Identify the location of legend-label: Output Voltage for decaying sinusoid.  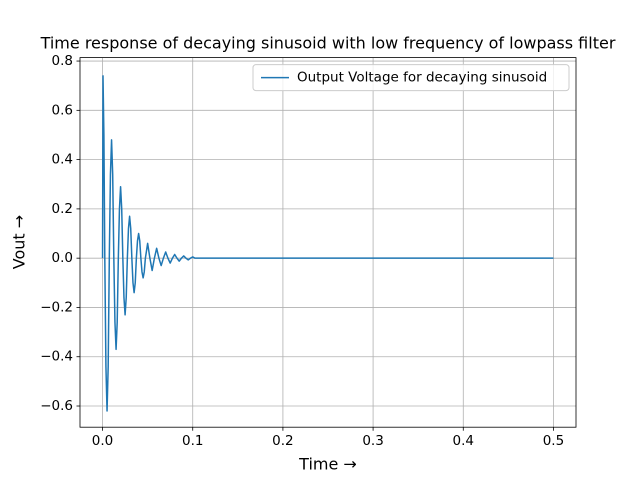
(422, 78).